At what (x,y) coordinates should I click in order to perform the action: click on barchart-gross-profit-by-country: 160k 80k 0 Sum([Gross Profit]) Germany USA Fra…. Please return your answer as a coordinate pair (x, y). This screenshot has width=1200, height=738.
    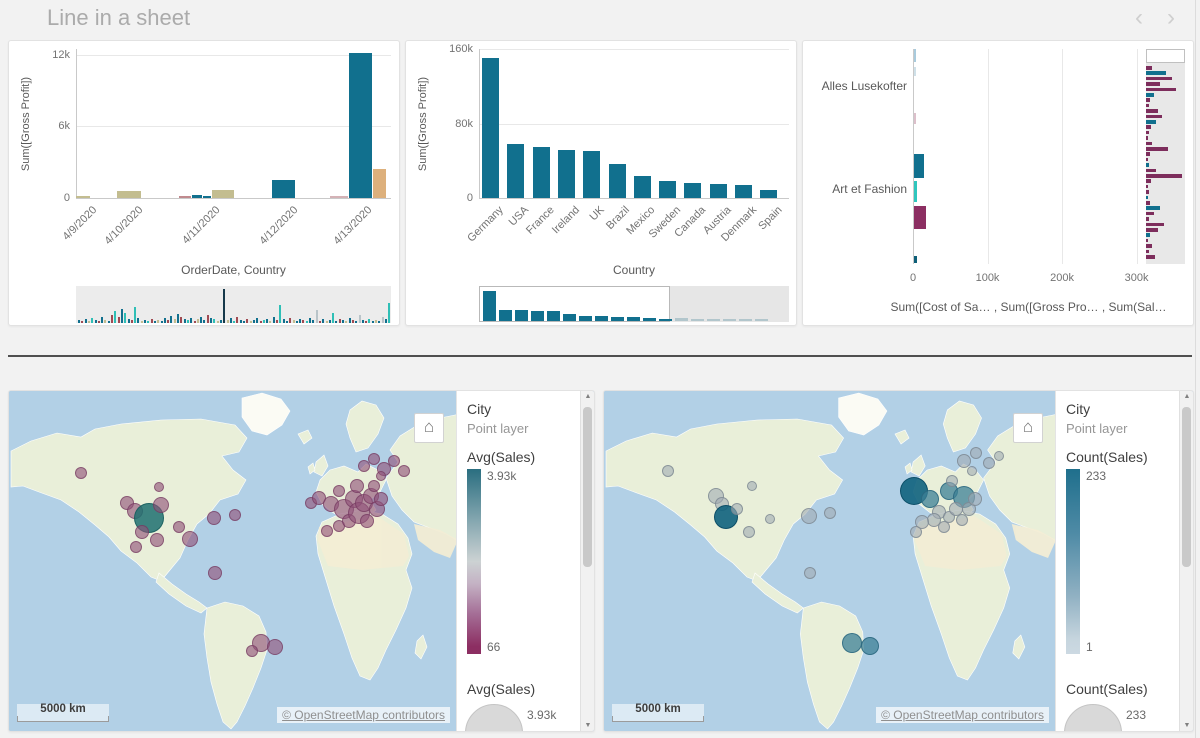
    Looking at the image, I should click on (601, 183).